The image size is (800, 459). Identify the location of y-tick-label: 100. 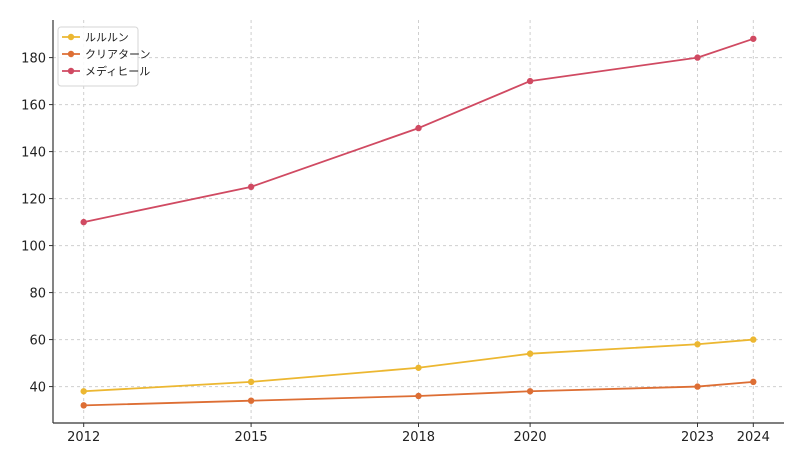
(33, 247).